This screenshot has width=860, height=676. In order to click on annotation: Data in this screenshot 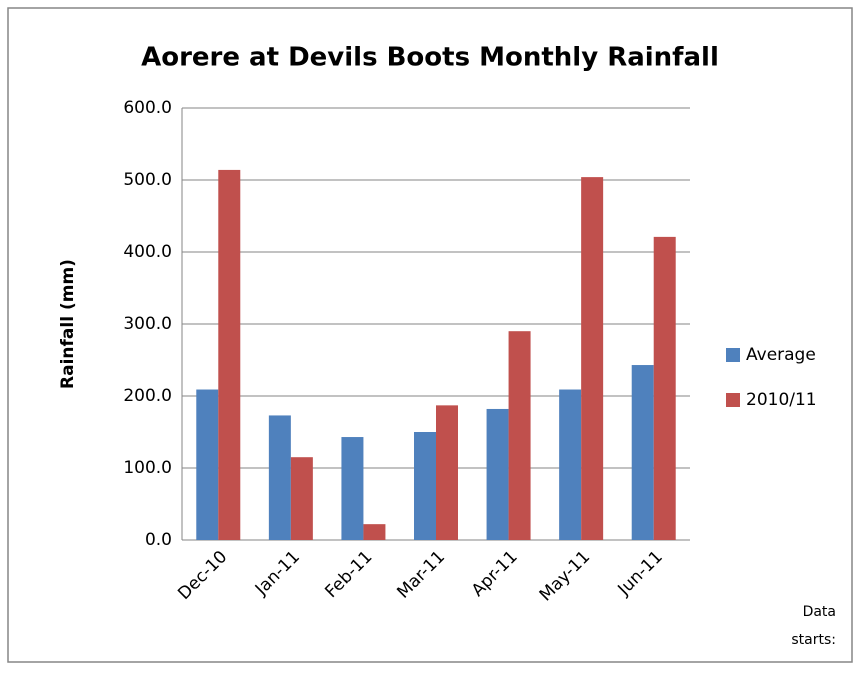, I will do `click(819, 612)`.